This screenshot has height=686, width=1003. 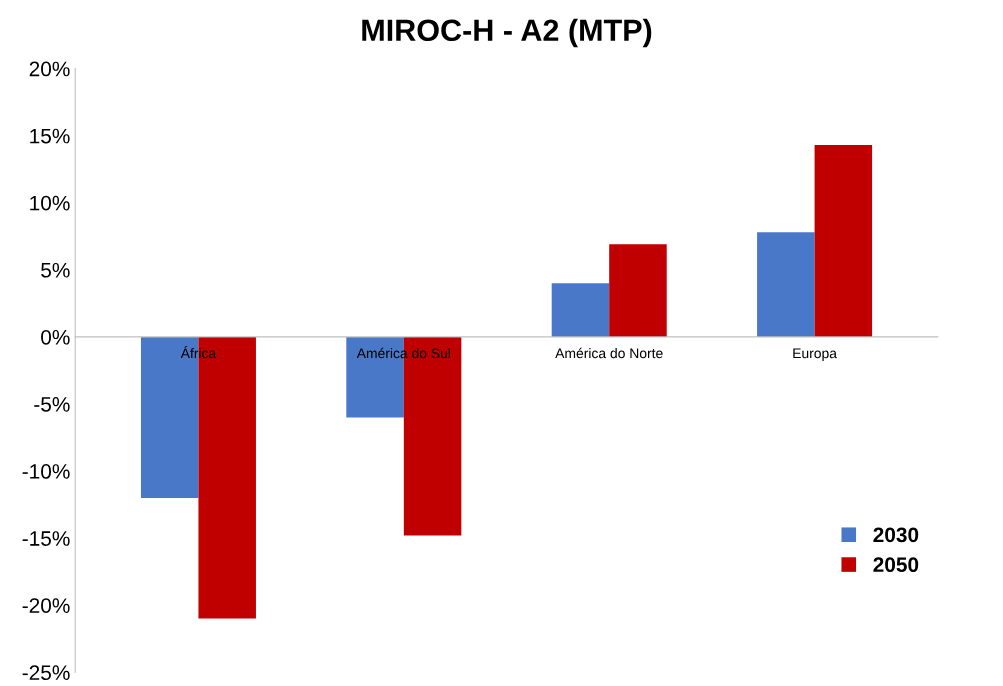 What do you see at coordinates (896, 565) in the screenshot?
I see `legend-label: 2050` at bounding box center [896, 565].